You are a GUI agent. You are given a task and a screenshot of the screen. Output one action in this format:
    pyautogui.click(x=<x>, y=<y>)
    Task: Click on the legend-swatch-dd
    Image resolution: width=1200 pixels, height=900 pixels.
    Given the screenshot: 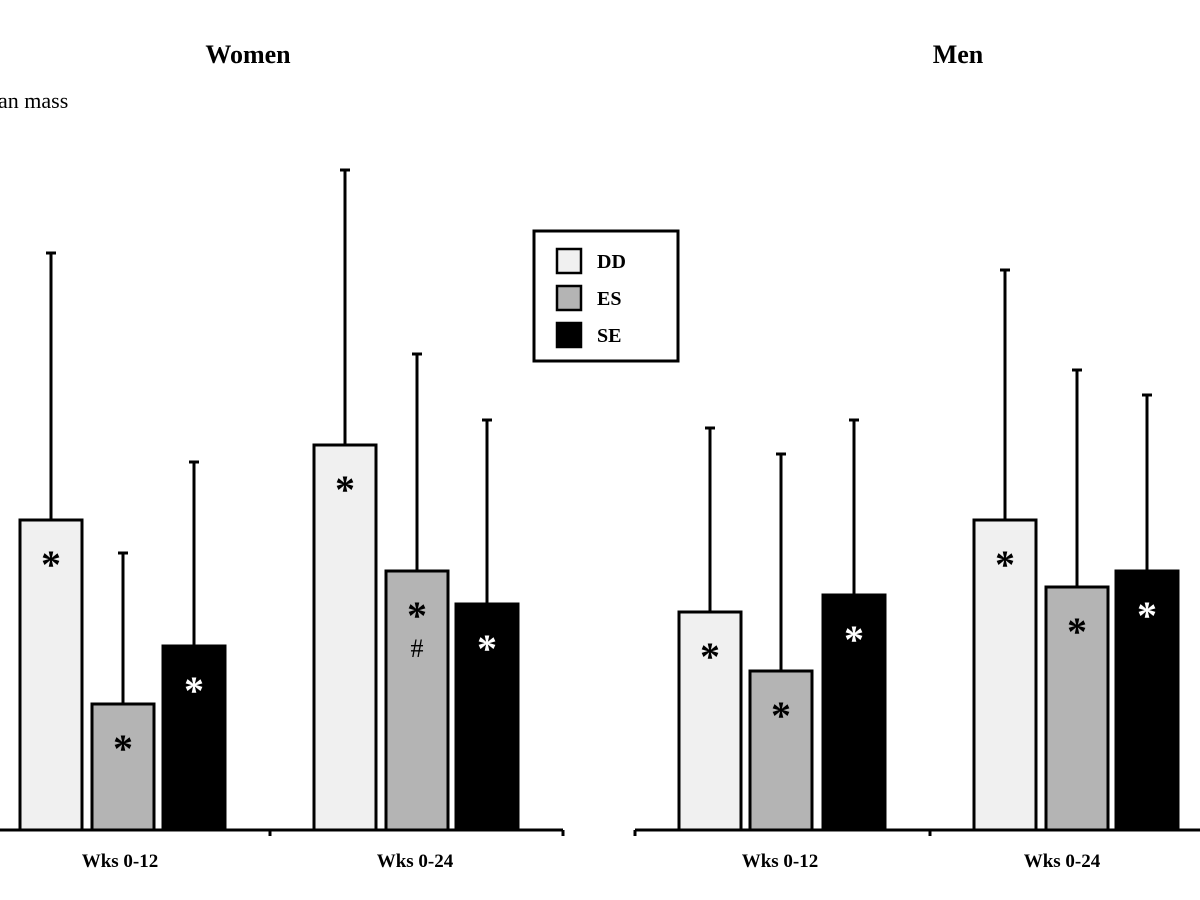 What is the action you would take?
    pyautogui.click(x=569, y=261)
    